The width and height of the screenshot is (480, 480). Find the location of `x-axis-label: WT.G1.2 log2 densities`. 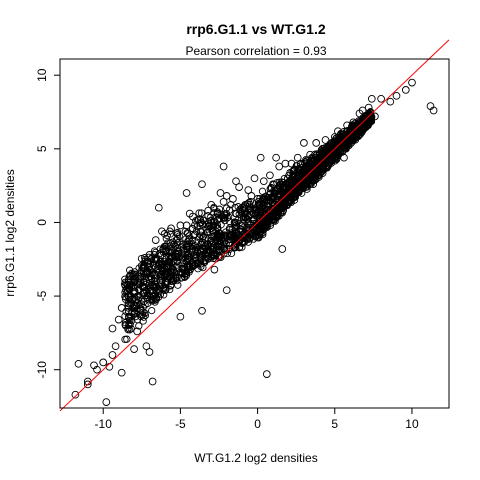

x-axis-label: WT.G1.2 log2 densities is located at coordinates (255, 458).